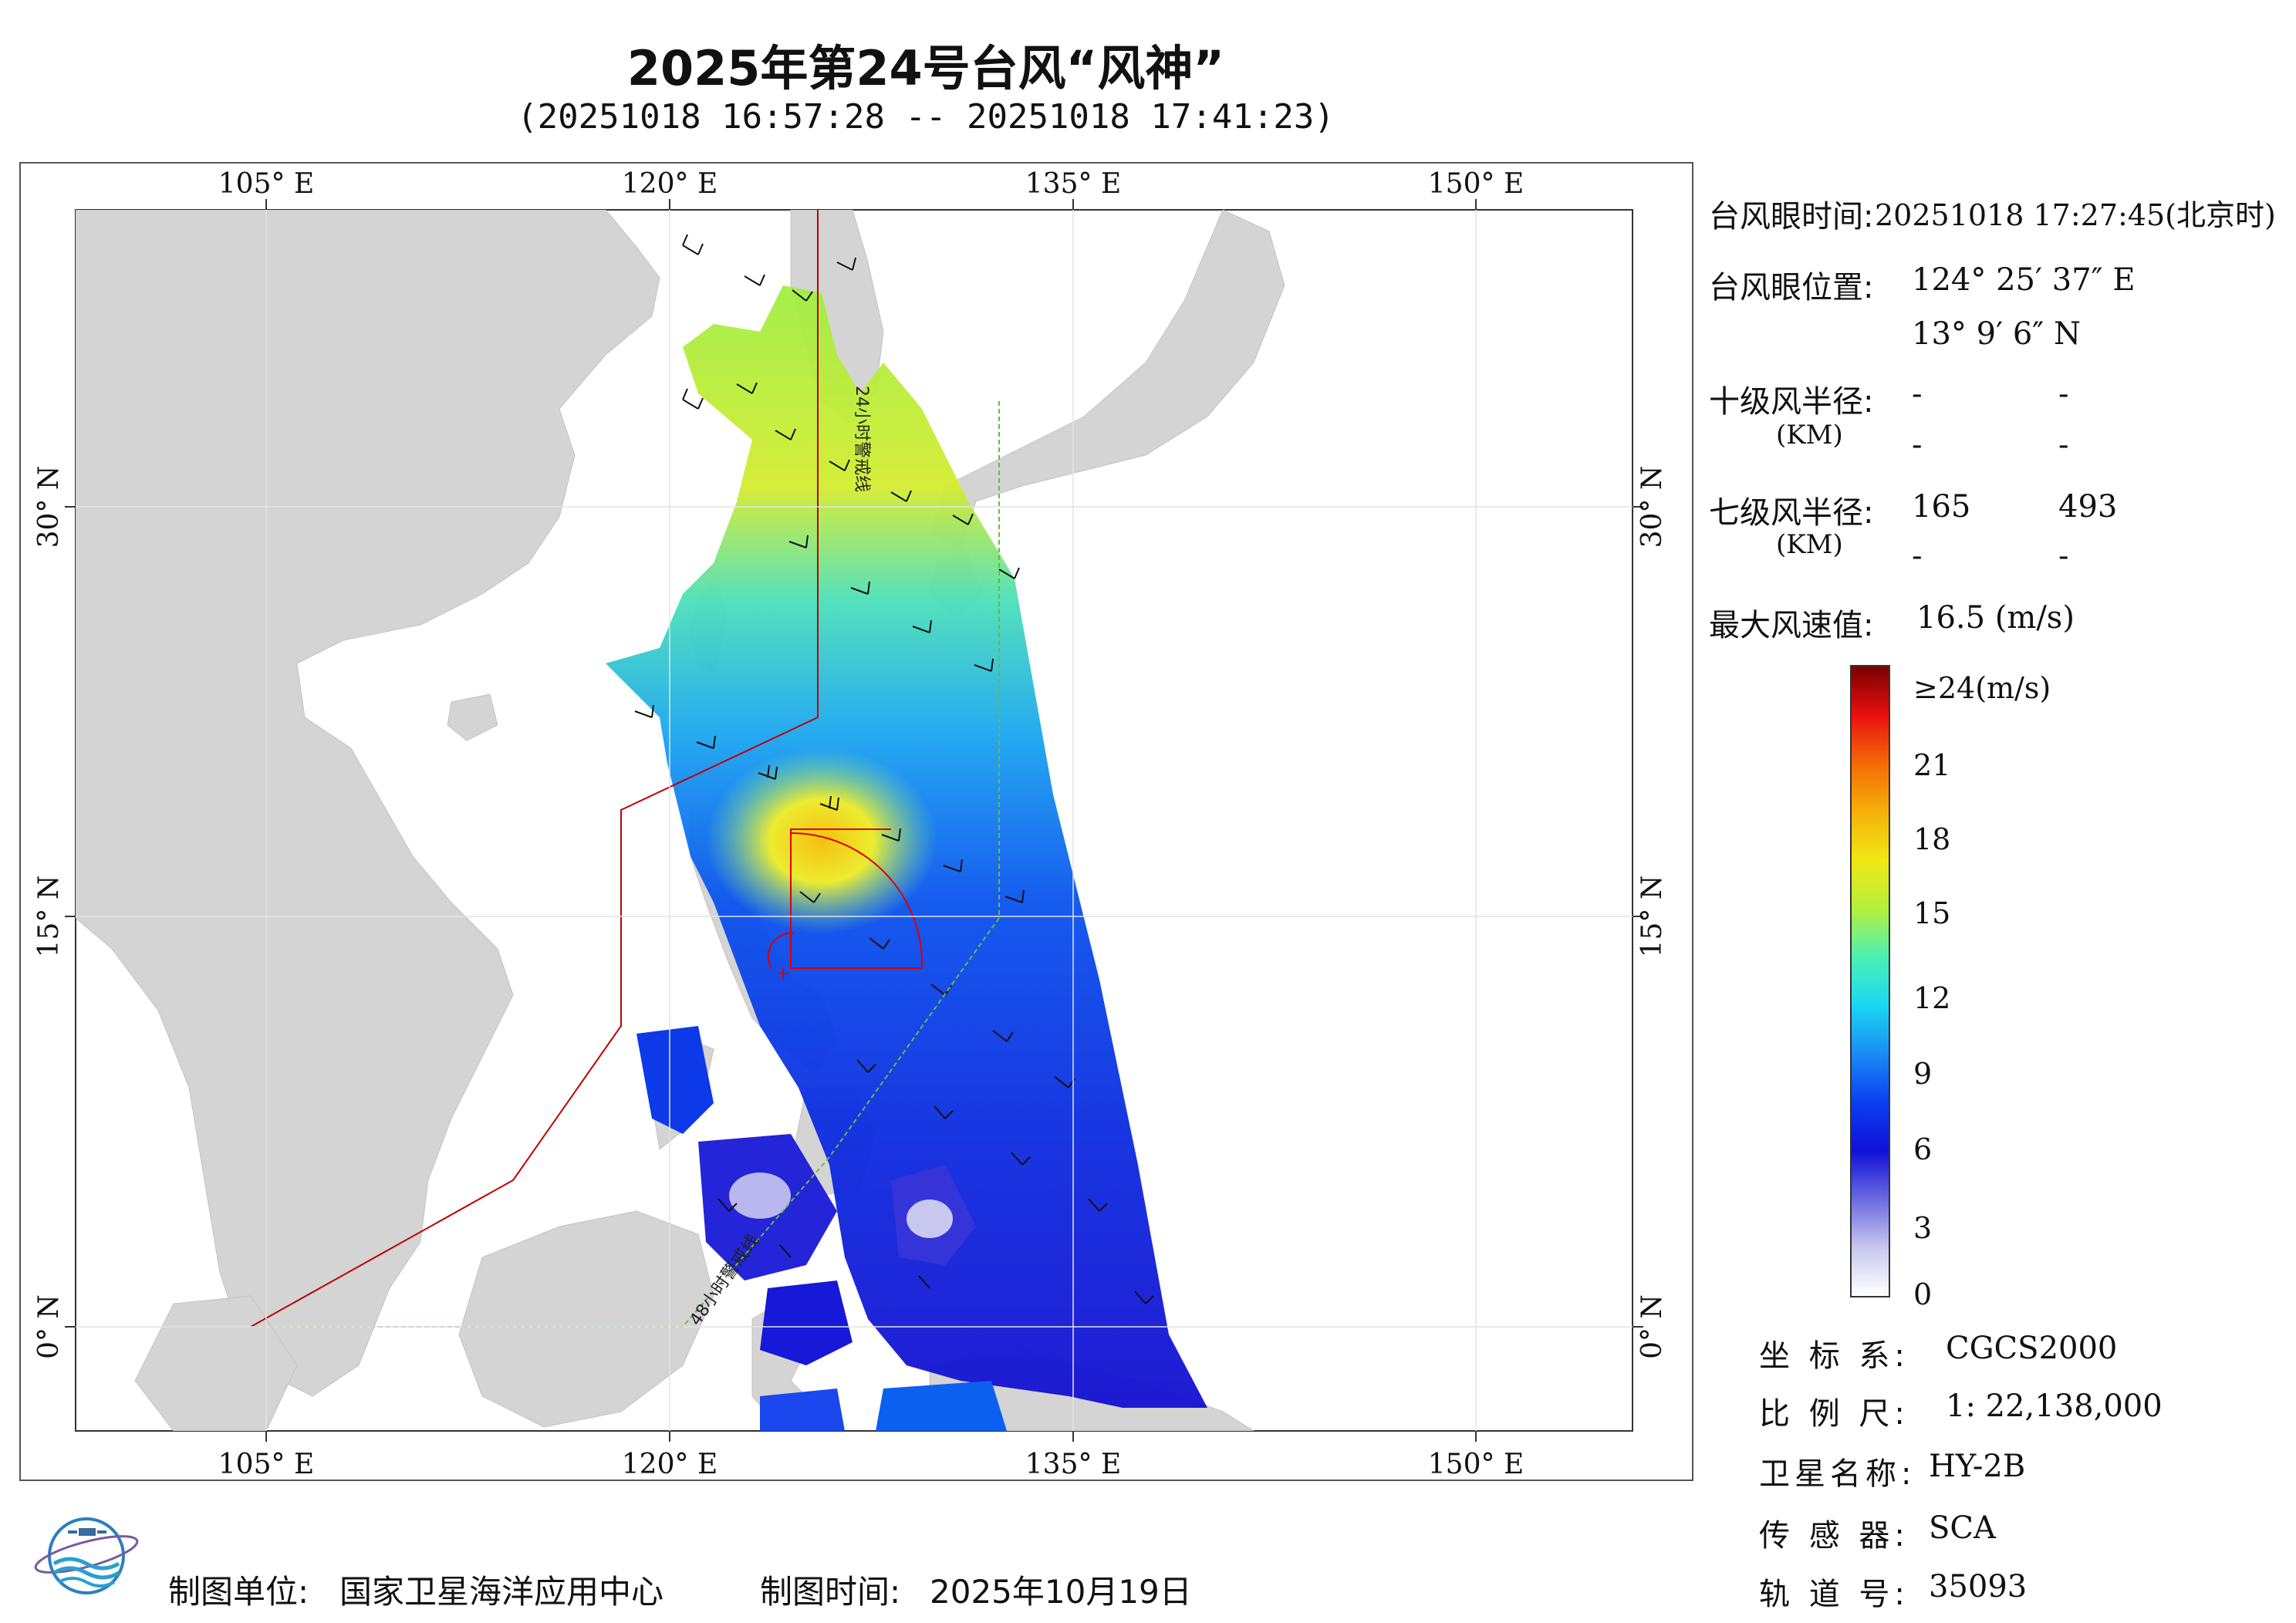  I want to click on colorbar-label: 6, so click(1923, 1149).